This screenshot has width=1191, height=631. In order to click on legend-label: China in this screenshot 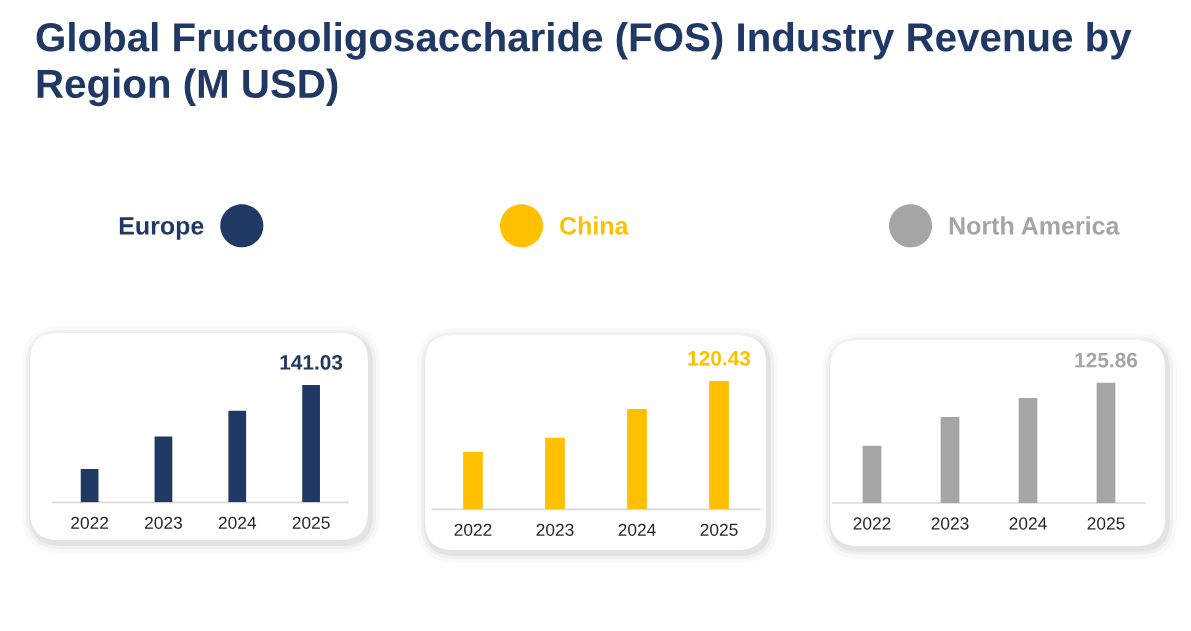, I will do `click(594, 225)`.